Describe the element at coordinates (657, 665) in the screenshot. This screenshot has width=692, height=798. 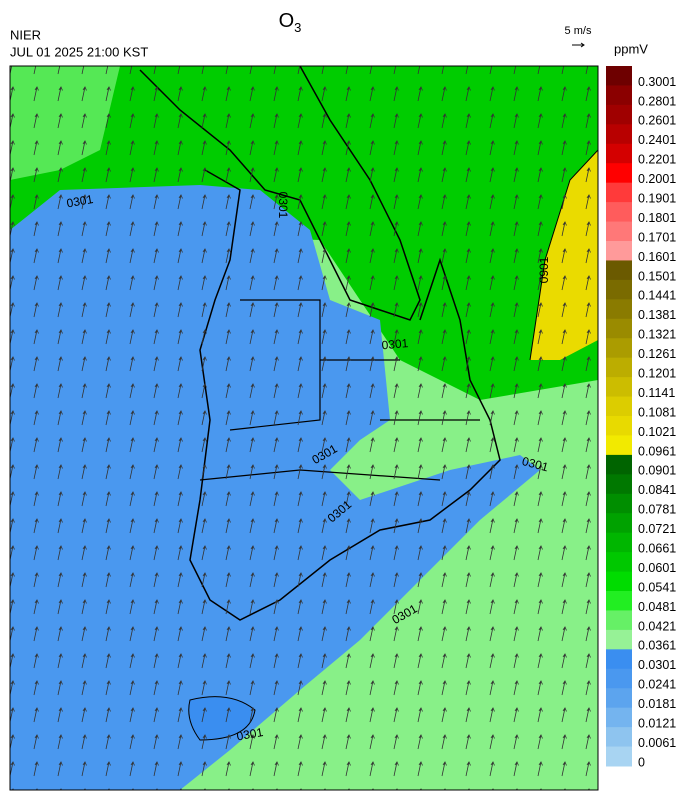
I see `colorbar-label: 0.0301` at that location.